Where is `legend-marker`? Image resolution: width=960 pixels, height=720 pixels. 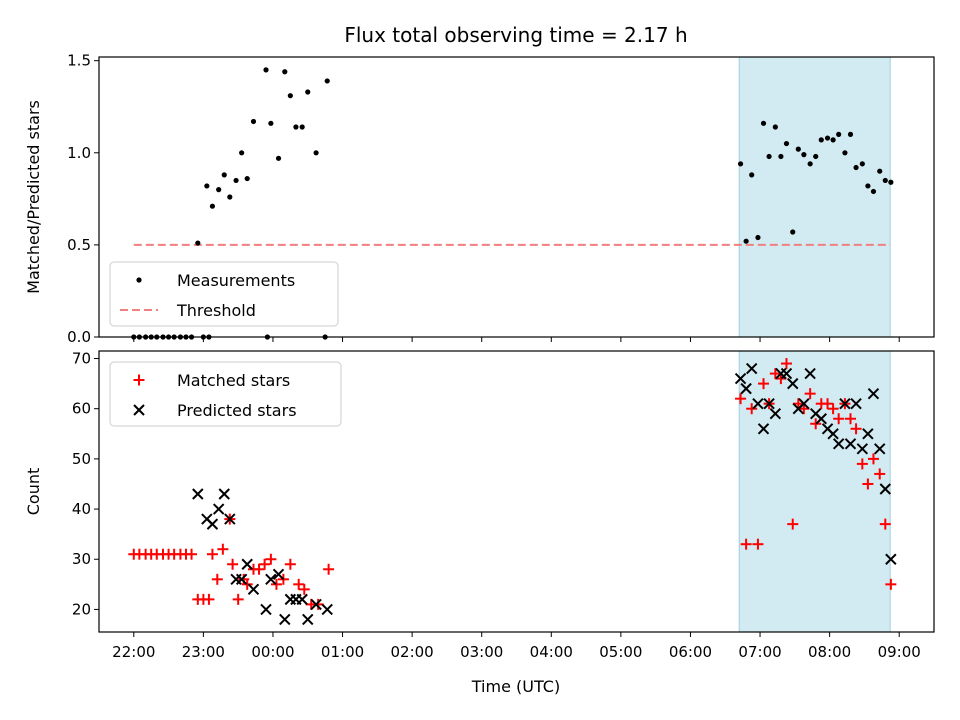 legend-marker is located at coordinates (139, 410).